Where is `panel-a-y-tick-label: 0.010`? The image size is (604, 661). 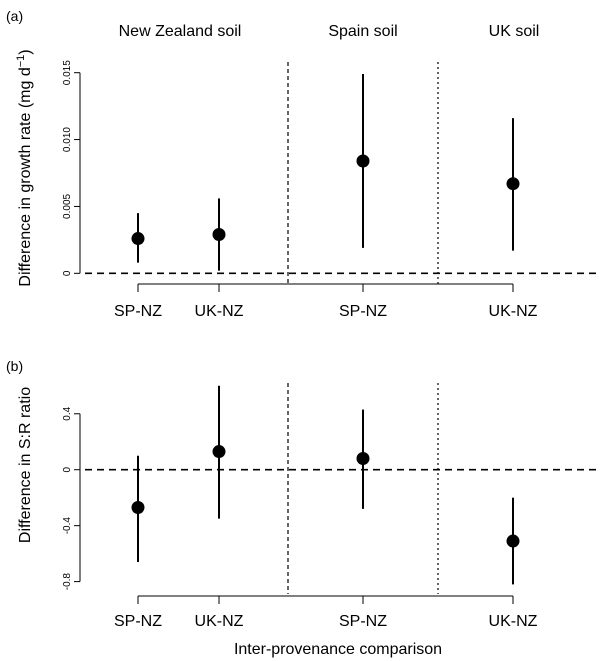
panel-a-y-tick-label: 0.010 is located at coordinates (67, 139).